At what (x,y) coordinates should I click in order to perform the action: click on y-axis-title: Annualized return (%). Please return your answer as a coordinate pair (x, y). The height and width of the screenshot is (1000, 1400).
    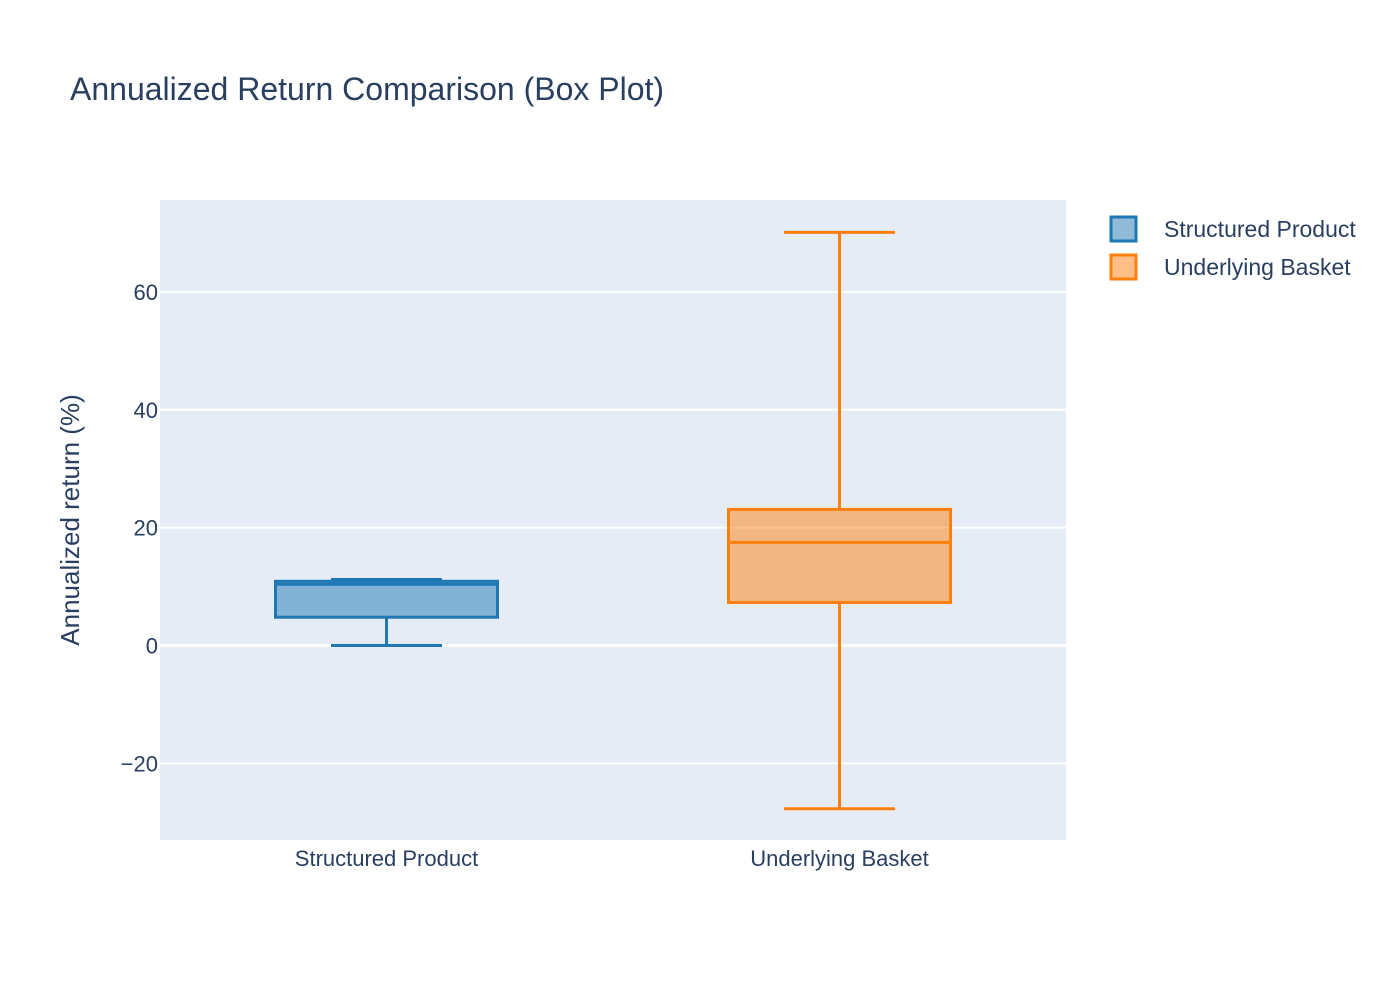
    Looking at the image, I should click on (70, 519).